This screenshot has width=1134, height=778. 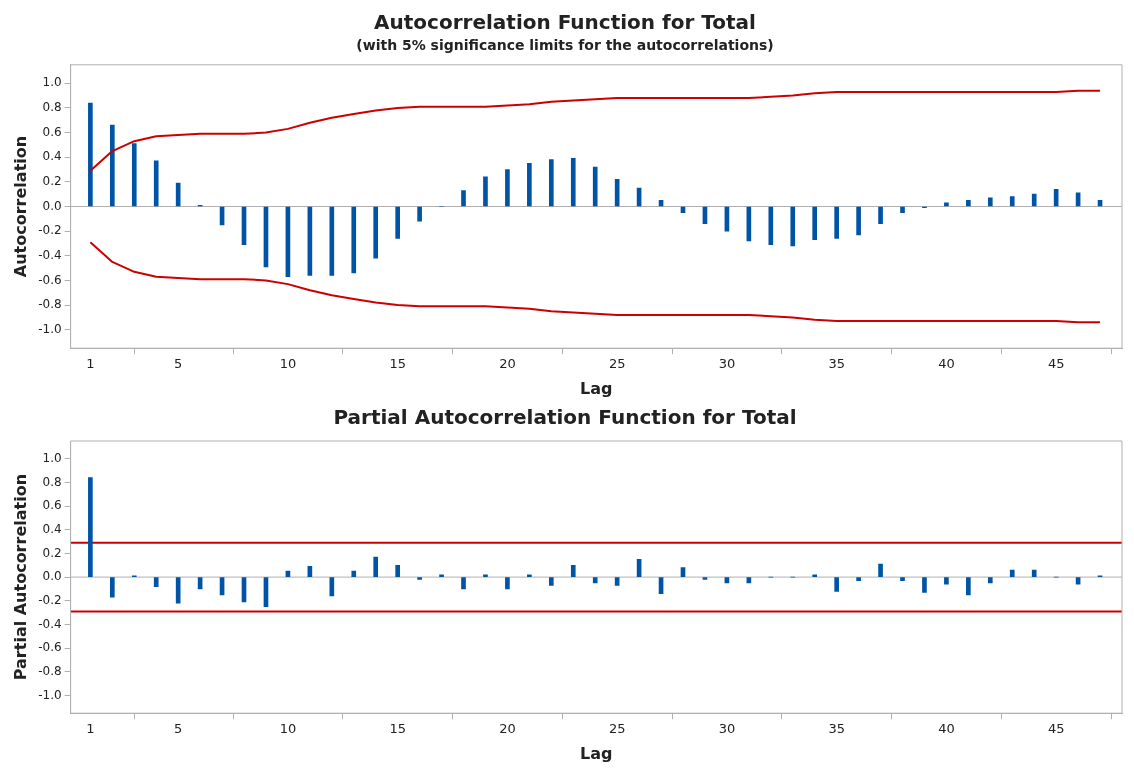 I want to click on chart-subtitle: (with 5% significance limits for the autocorrelations), so click(x=565, y=45).